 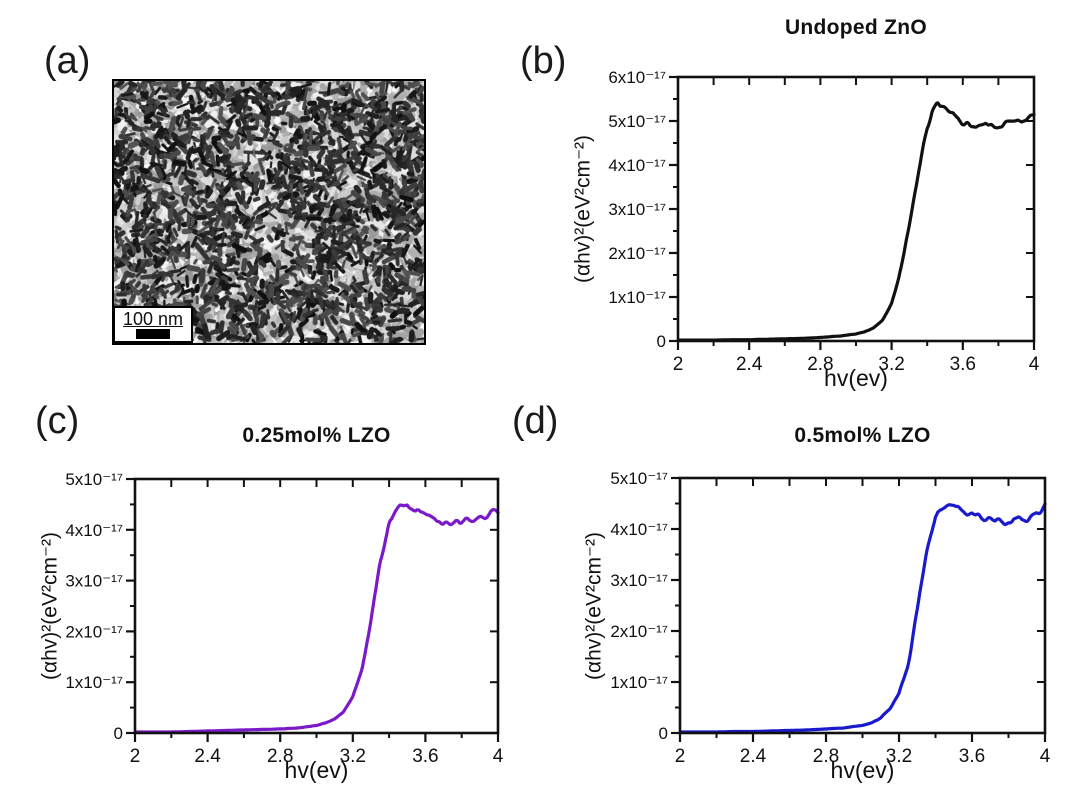 I want to click on chart-d-xlabel: hv(ev), so click(x=862, y=770).